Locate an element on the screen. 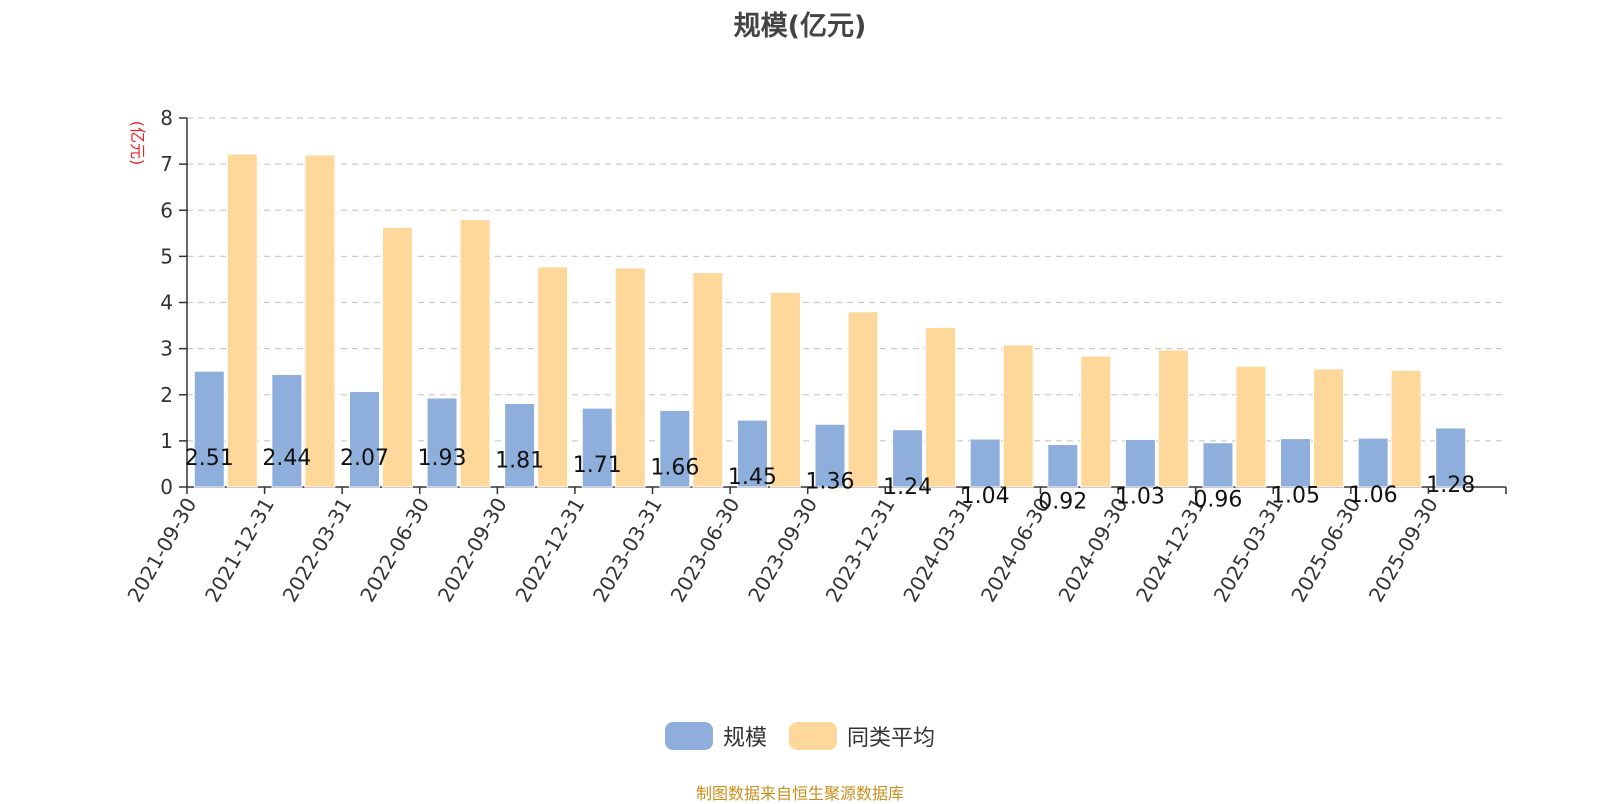 The width and height of the screenshot is (1600, 804). data-label: 1.71 is located at coordinates (597, 465).